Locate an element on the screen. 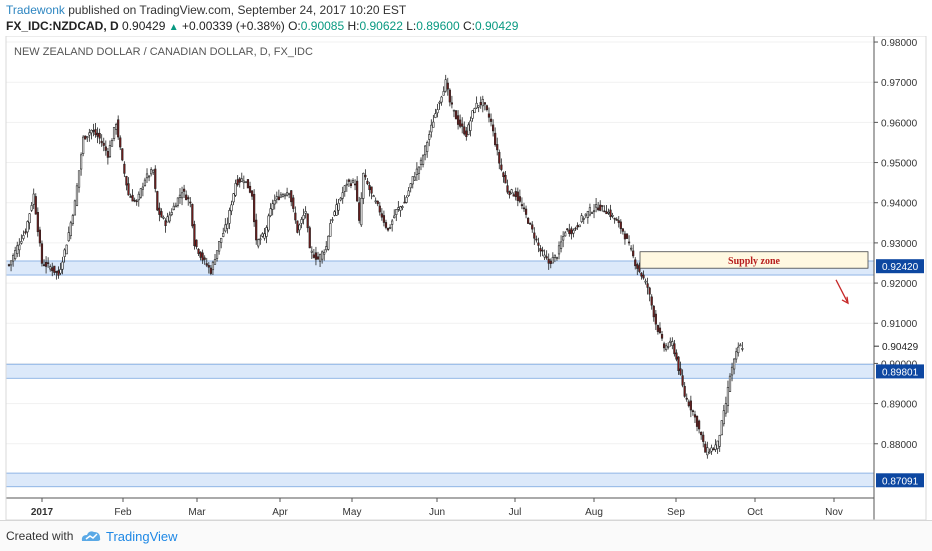 The image size is (932, 551). x-tick-label: Oct is located at coordinates (755, 512).